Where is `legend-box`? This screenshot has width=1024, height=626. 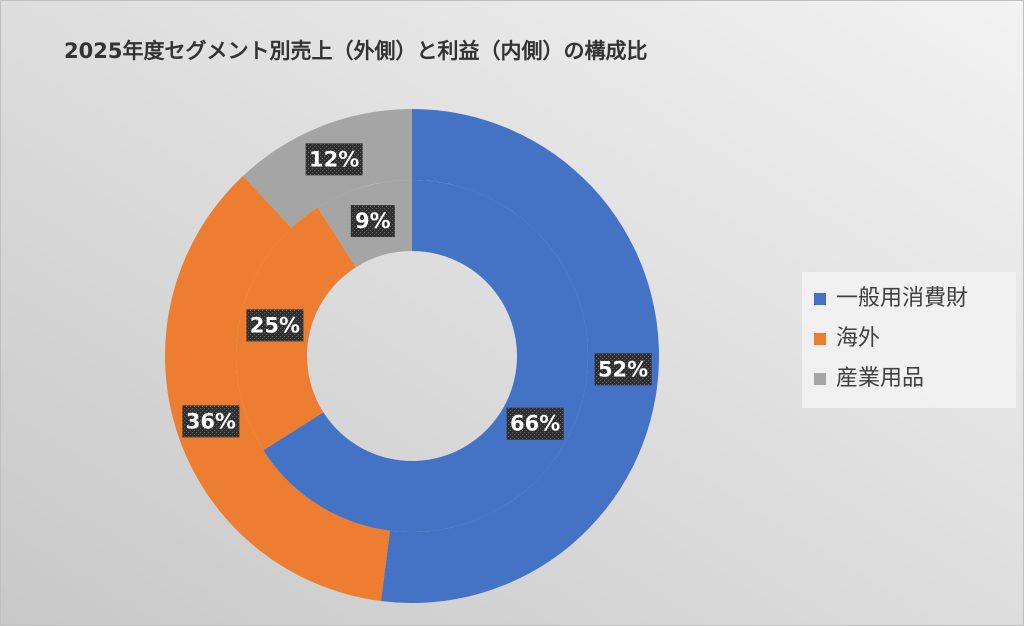
legend-box is located at coordinates (909, 340).